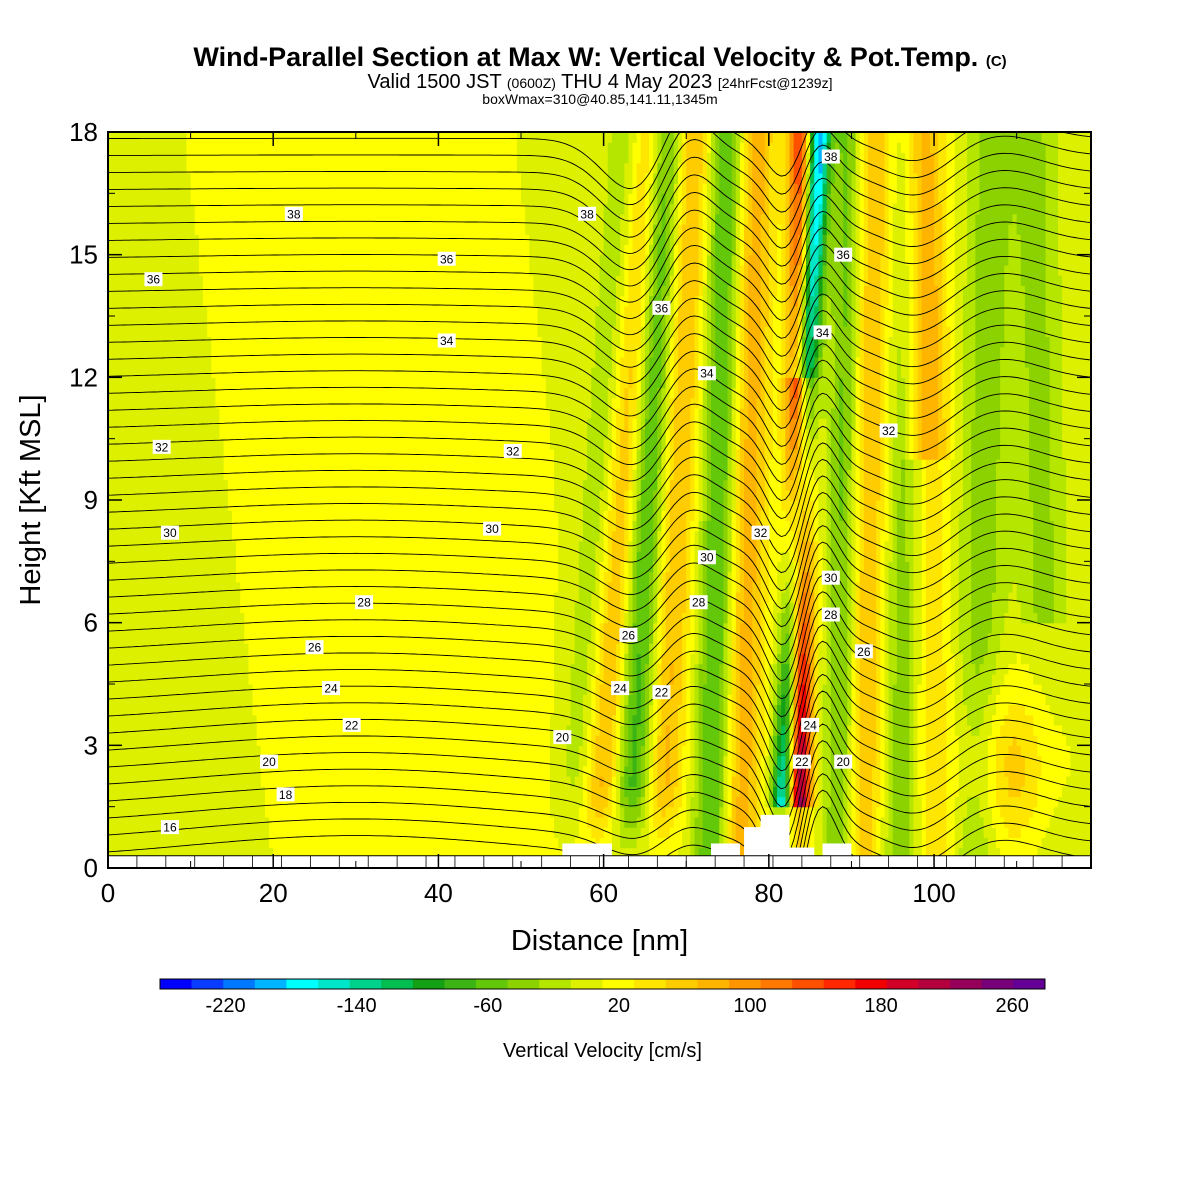  What do you see at coordinates (31, 499) in the screenshot?
I see `y-axis-label: Height [Kft MSL]` at bounding box center [31, 499].